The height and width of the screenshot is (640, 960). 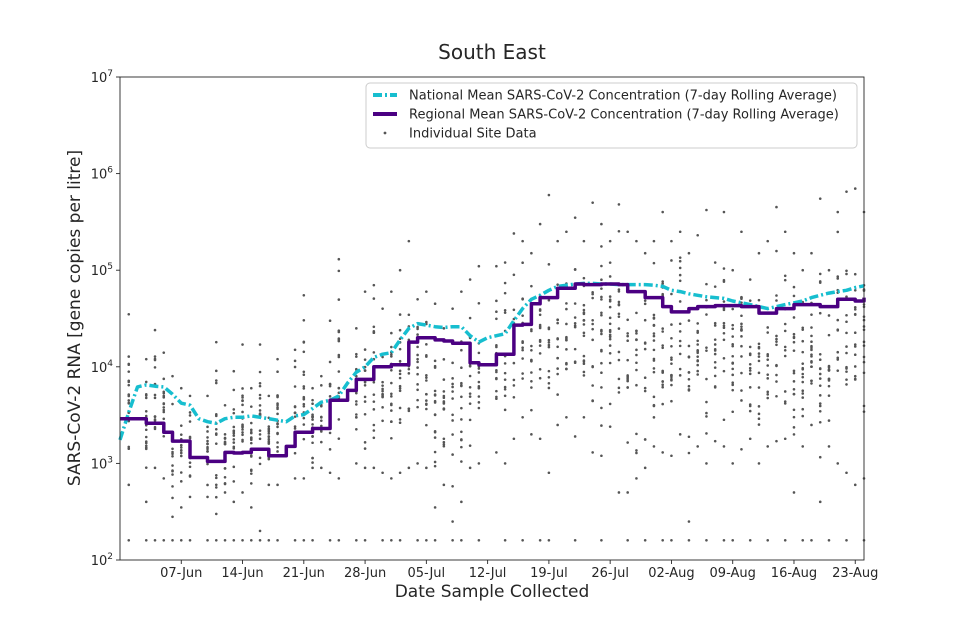 I want to click on site-data-point-lod, so click(x=435, y=540).